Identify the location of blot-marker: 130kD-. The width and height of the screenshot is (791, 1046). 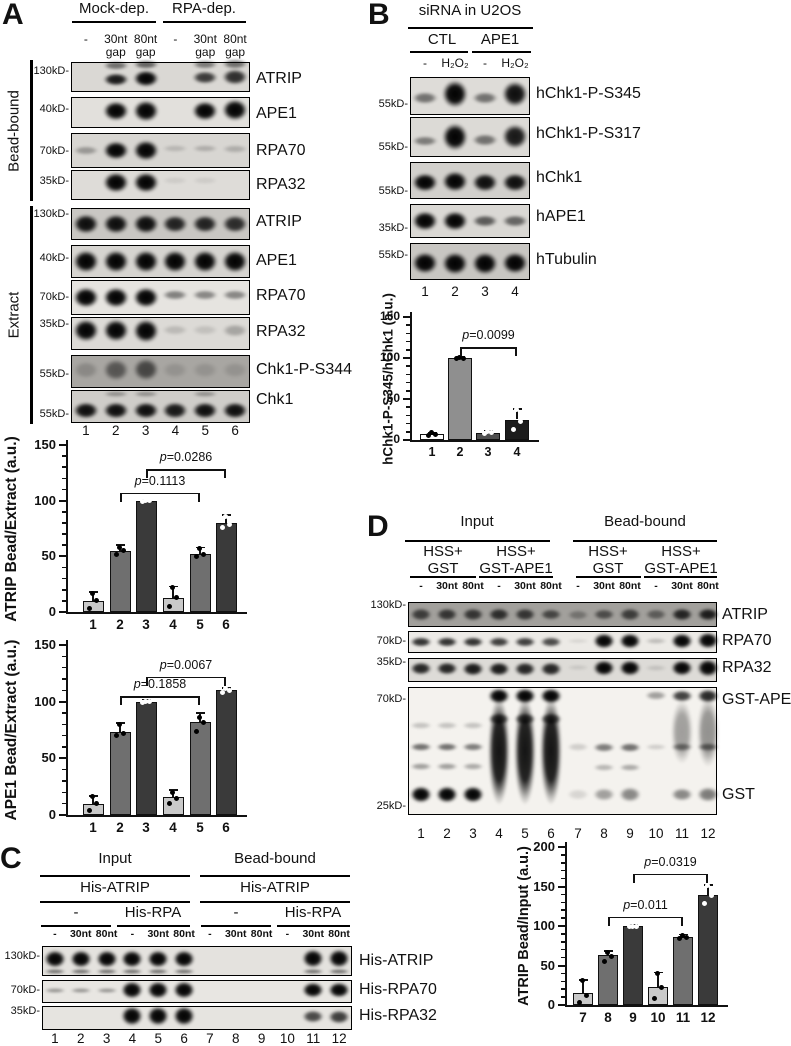
(22, 955).